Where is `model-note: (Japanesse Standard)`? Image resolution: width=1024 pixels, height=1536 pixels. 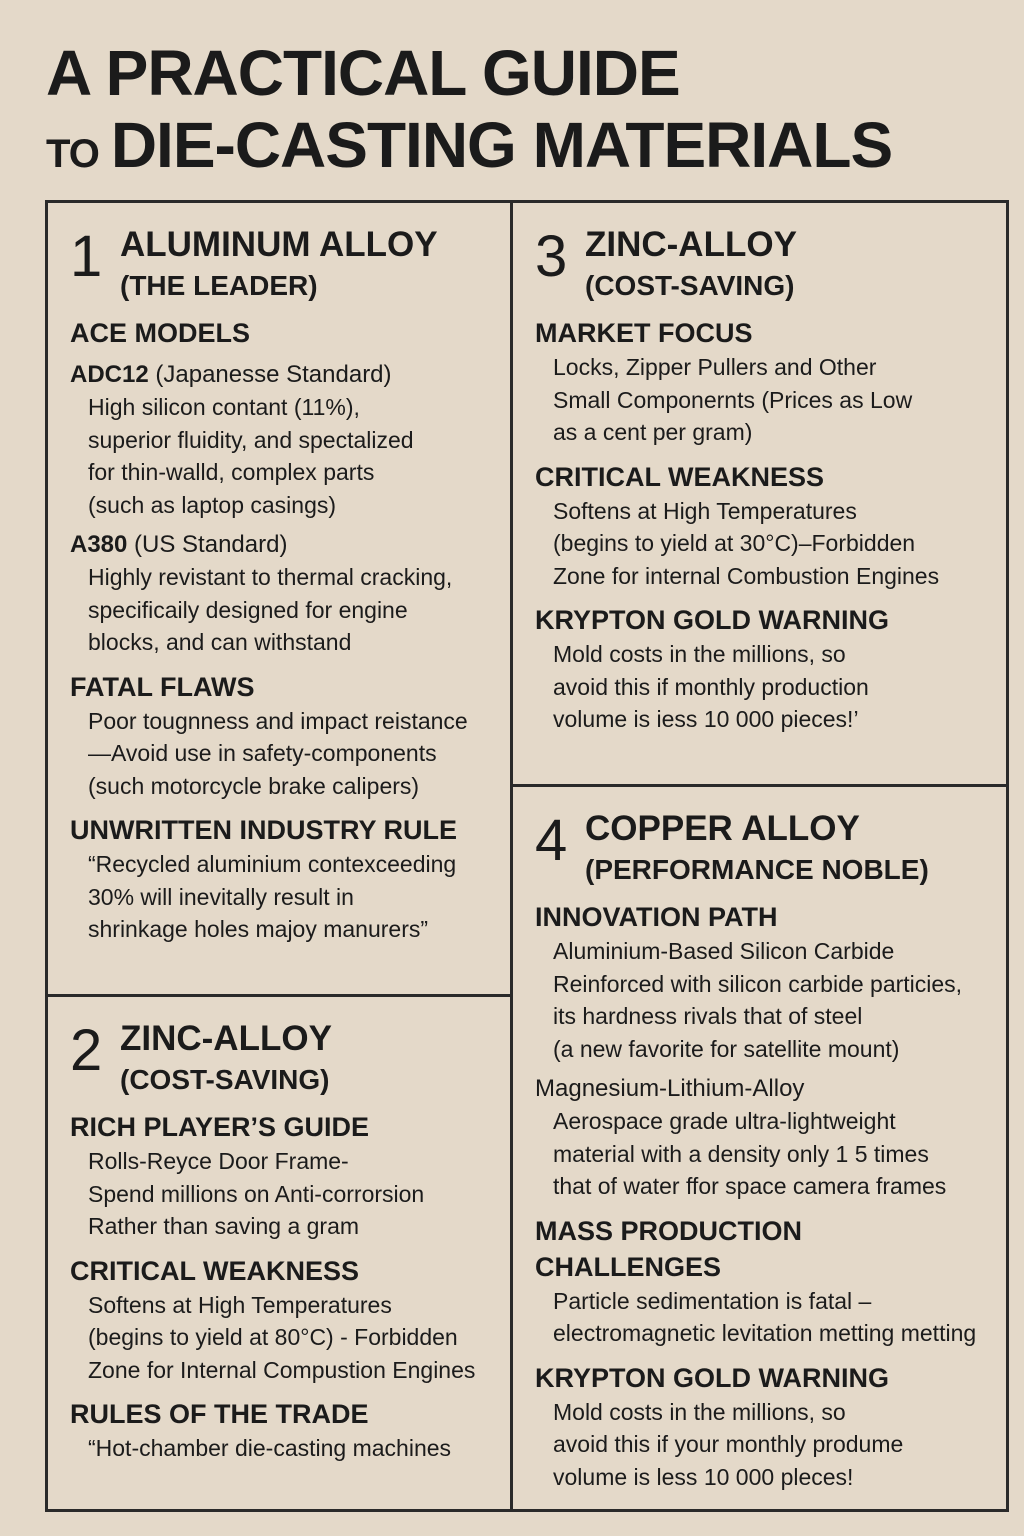
model-note: (Japanesse Standard) is located at coordinates (273, 374).